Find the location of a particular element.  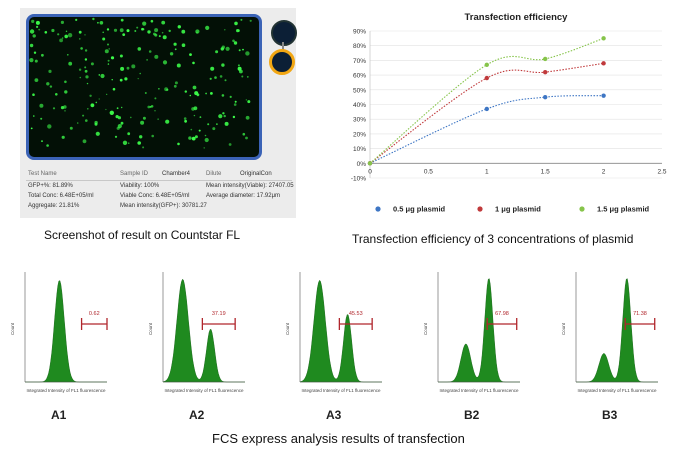

chamber-thumbnail-selected is located at coordinates (282, 62).